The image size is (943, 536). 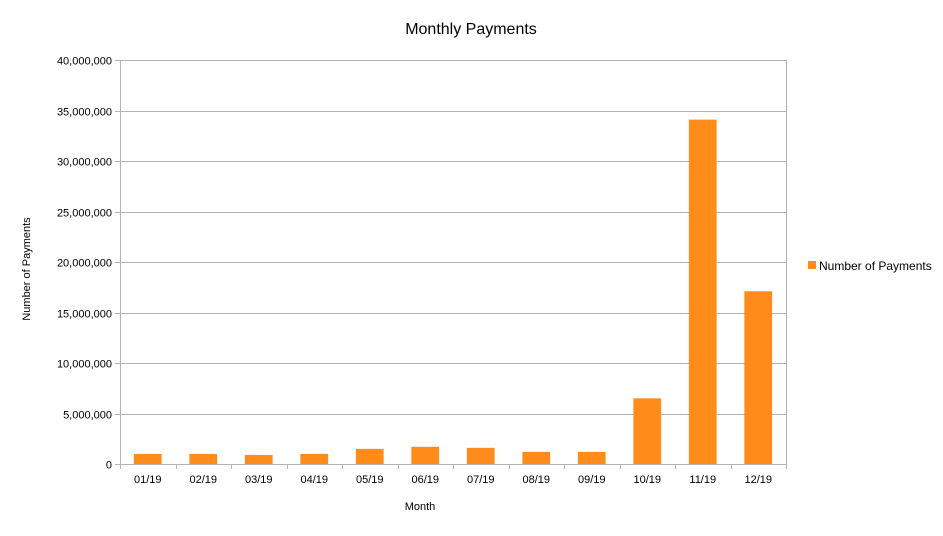 I want to click on legend-swatch, so click(x=812, y=265).